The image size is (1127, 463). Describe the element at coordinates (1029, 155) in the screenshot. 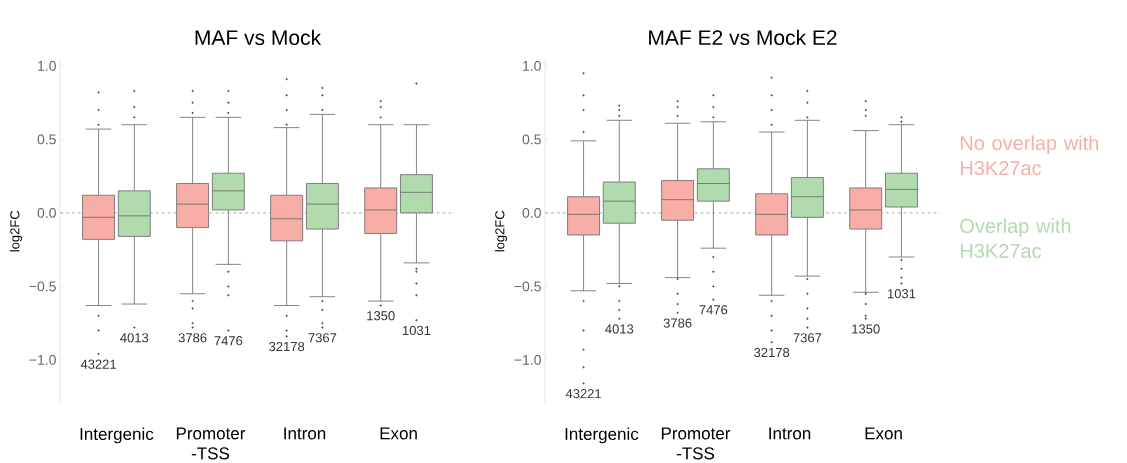

I see `text: No overlap with H3K27ac` at that location.